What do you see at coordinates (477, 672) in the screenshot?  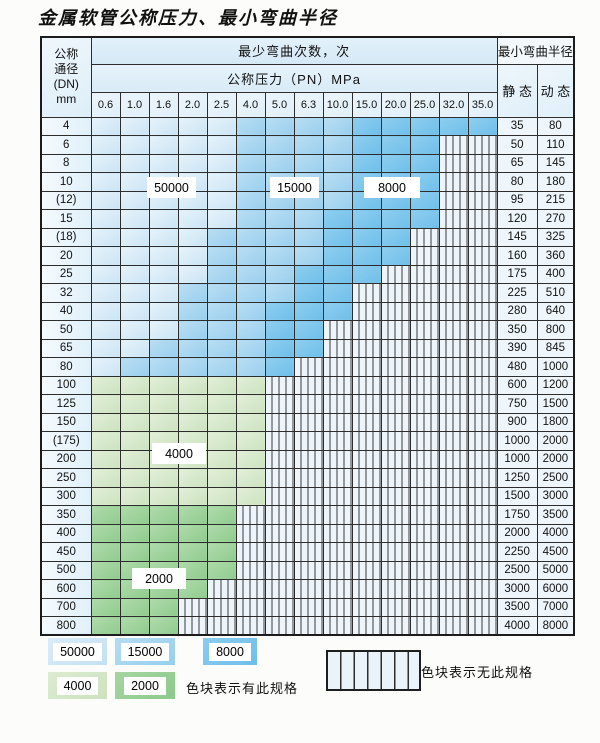 I see `legend-no-spec-text: 色块表示无此规格` at bounding box center [477, 672].